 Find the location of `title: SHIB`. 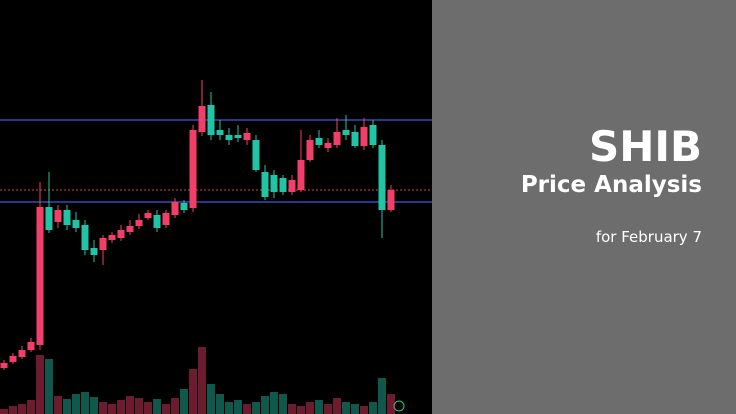

title: SHIB is located at coordinates (645, 146).